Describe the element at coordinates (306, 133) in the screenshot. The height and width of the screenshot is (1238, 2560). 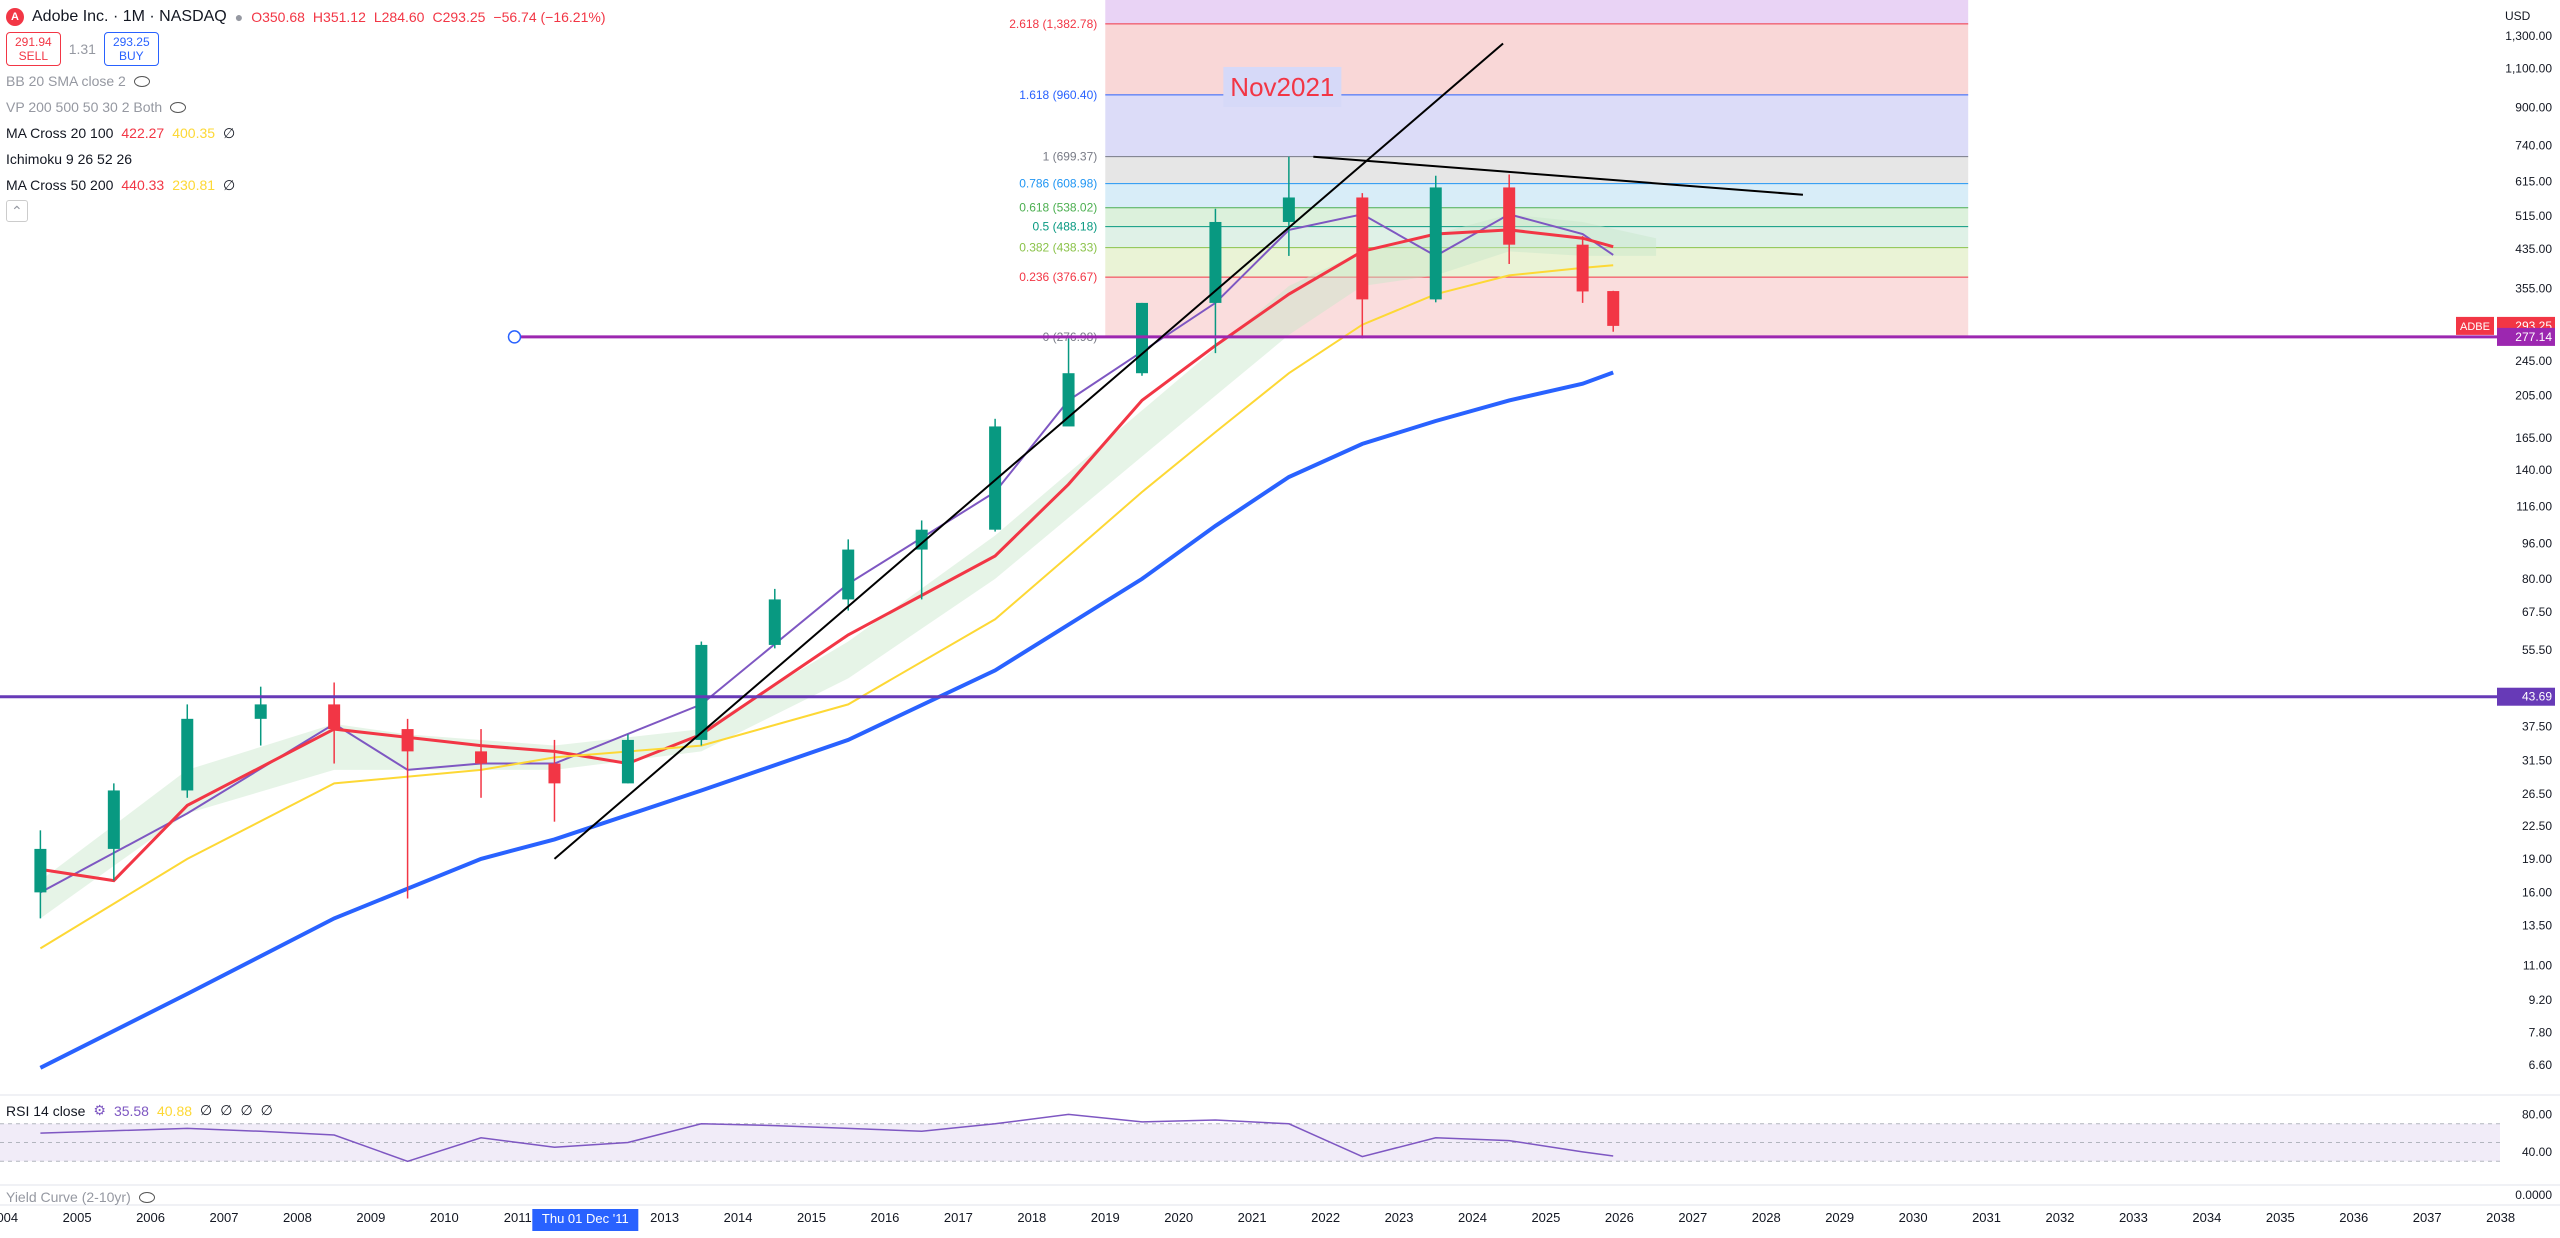
I see `indicator-legend-row: MA Cross 20 100 422.27 400.35 ∅` at that location.